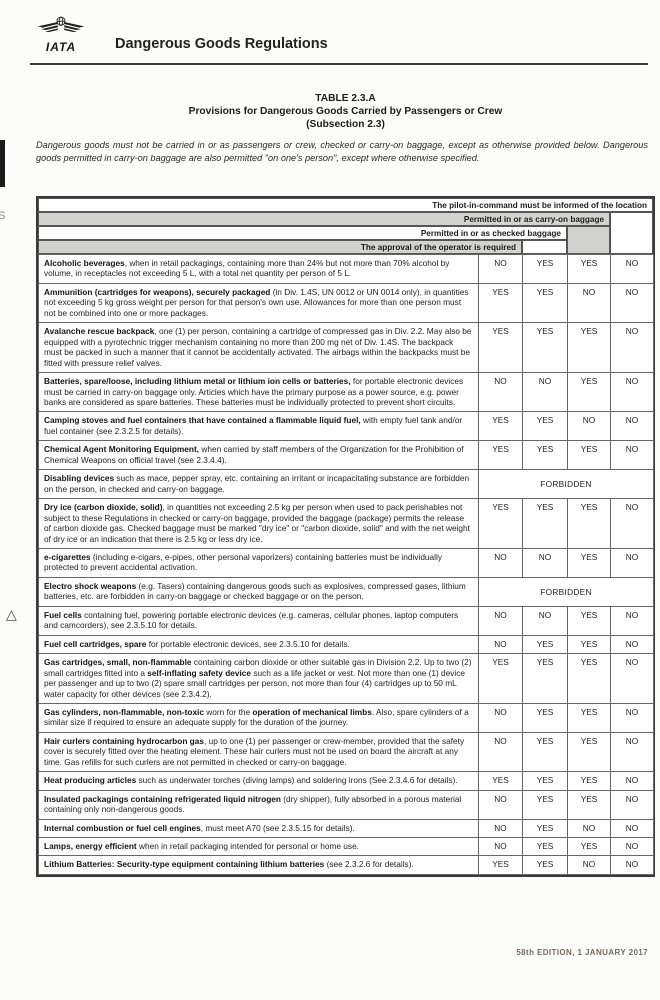  I want to click on item-name-bold: Chemical Agent Monitoring Equipment,, so click(123, 449).